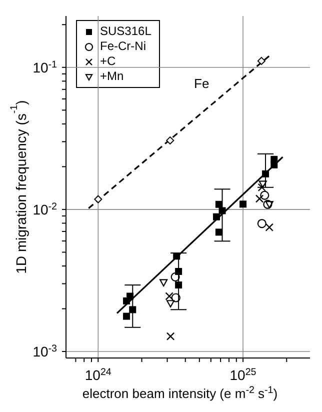  I want to click on y-tick-label: 10$^{-1}$, so click(44, 67).